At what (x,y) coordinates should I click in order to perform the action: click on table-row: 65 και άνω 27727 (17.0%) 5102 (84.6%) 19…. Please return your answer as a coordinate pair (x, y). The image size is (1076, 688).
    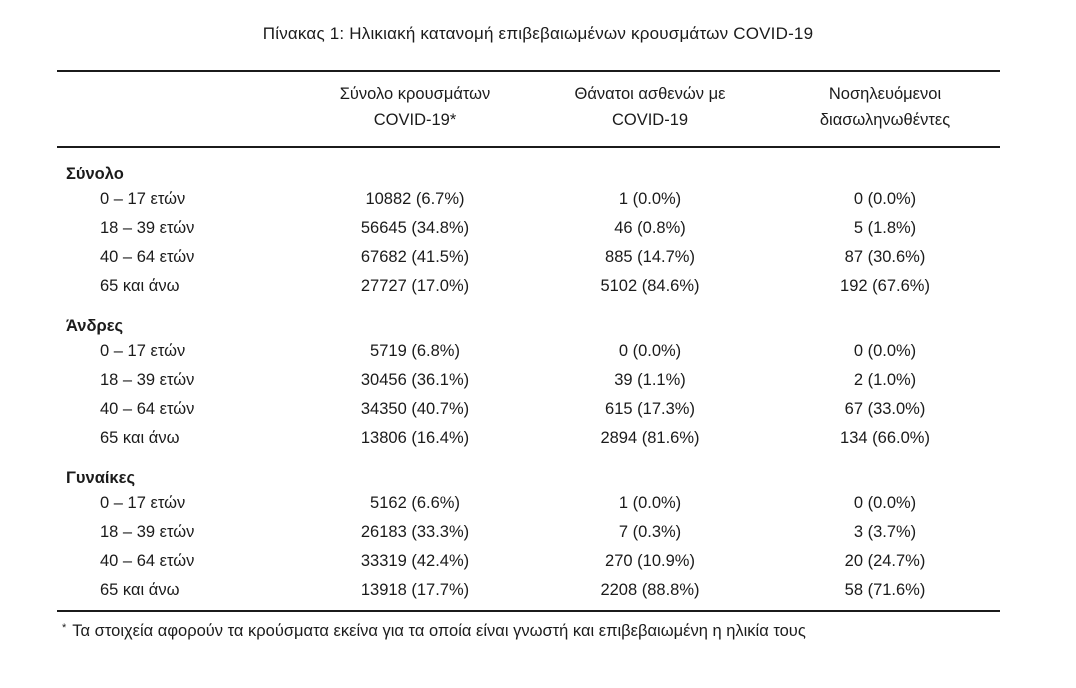
    Looking at the image, I should click on (528, 285).